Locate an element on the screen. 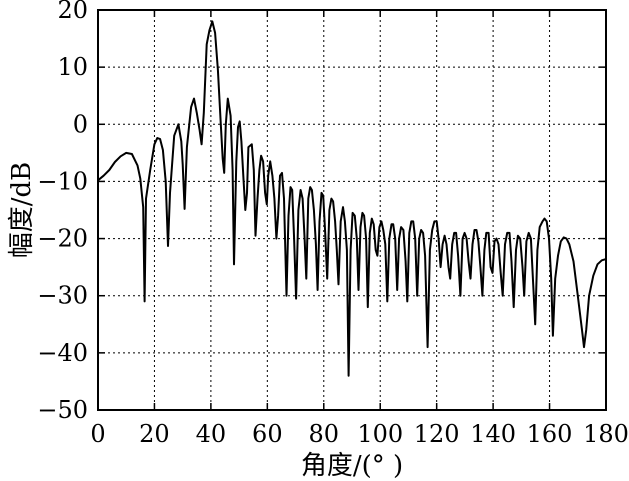 This screenshot has width=629, height=481. x-tick-labels: 0 20 40 60 80 100 120 140 160 180 is located at coordinates (359, 434).